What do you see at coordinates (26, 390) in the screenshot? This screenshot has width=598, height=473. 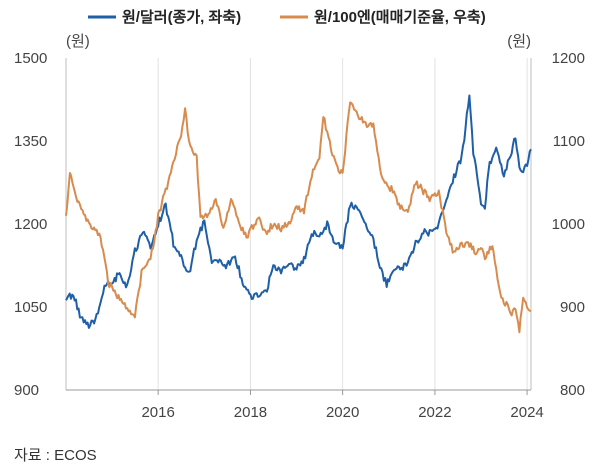 I see `left-tick-label: 900` at bounding box center [26, 390].